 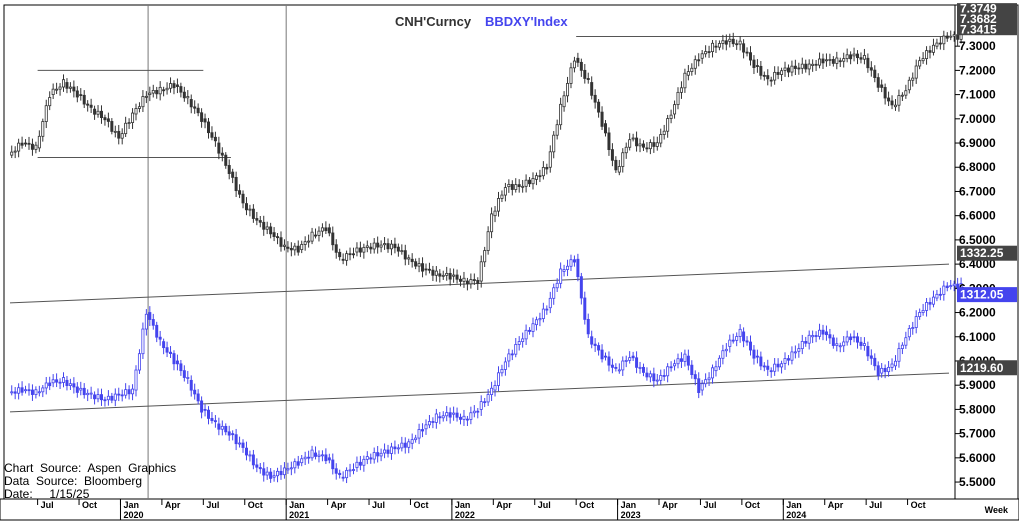 What do you see at coordinates (977, 337) in the screenshot?
I see `y-tick-label: 6.1000` at bounding box center [977, 337].